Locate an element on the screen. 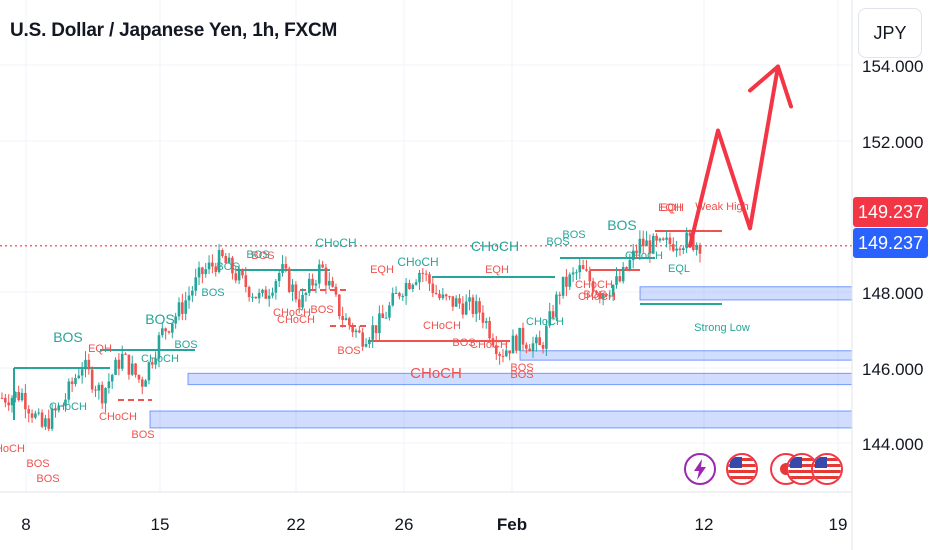 This screenshot has height=550, width=932. y-tick-label: 154.000 is located at coordinates (892, 66).